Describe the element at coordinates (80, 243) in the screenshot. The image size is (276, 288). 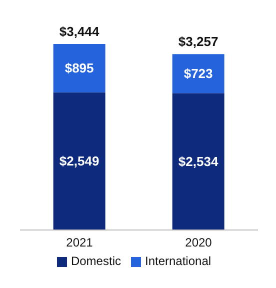
I see `x-tick-label: 2021` at that location.